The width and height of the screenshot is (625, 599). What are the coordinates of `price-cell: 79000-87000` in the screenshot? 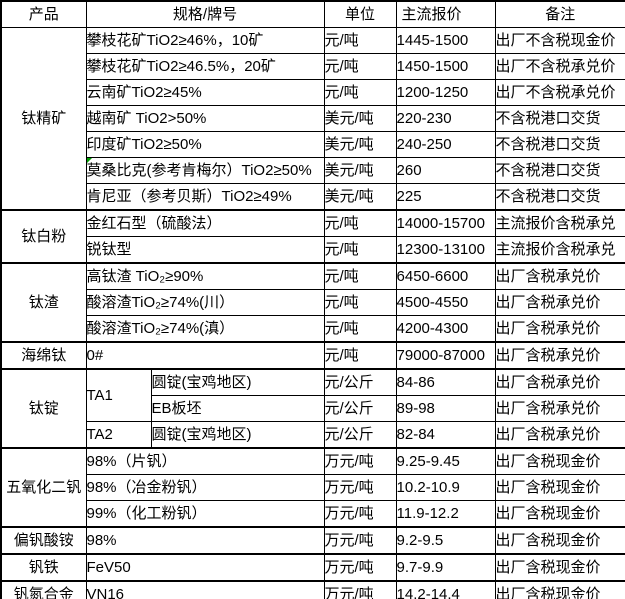 It's located at (445, 355).